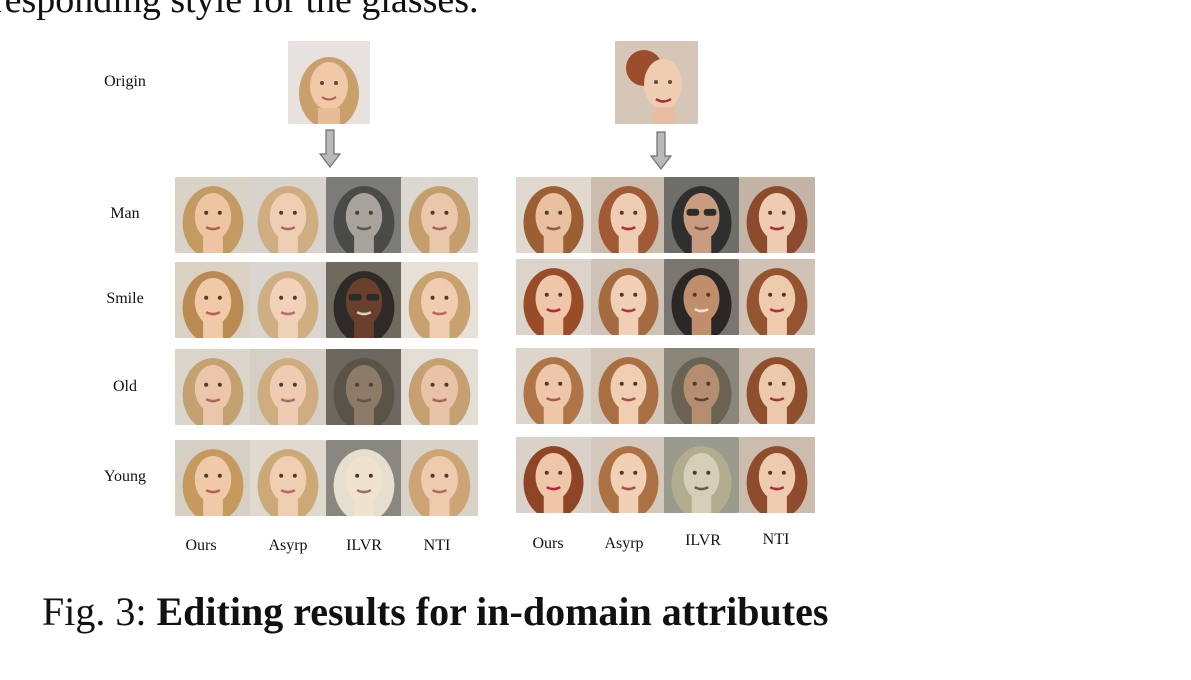  Describe the element at coordinates (553, 386) in the screenshot. I see `result-image-right-old-ours` at that location.